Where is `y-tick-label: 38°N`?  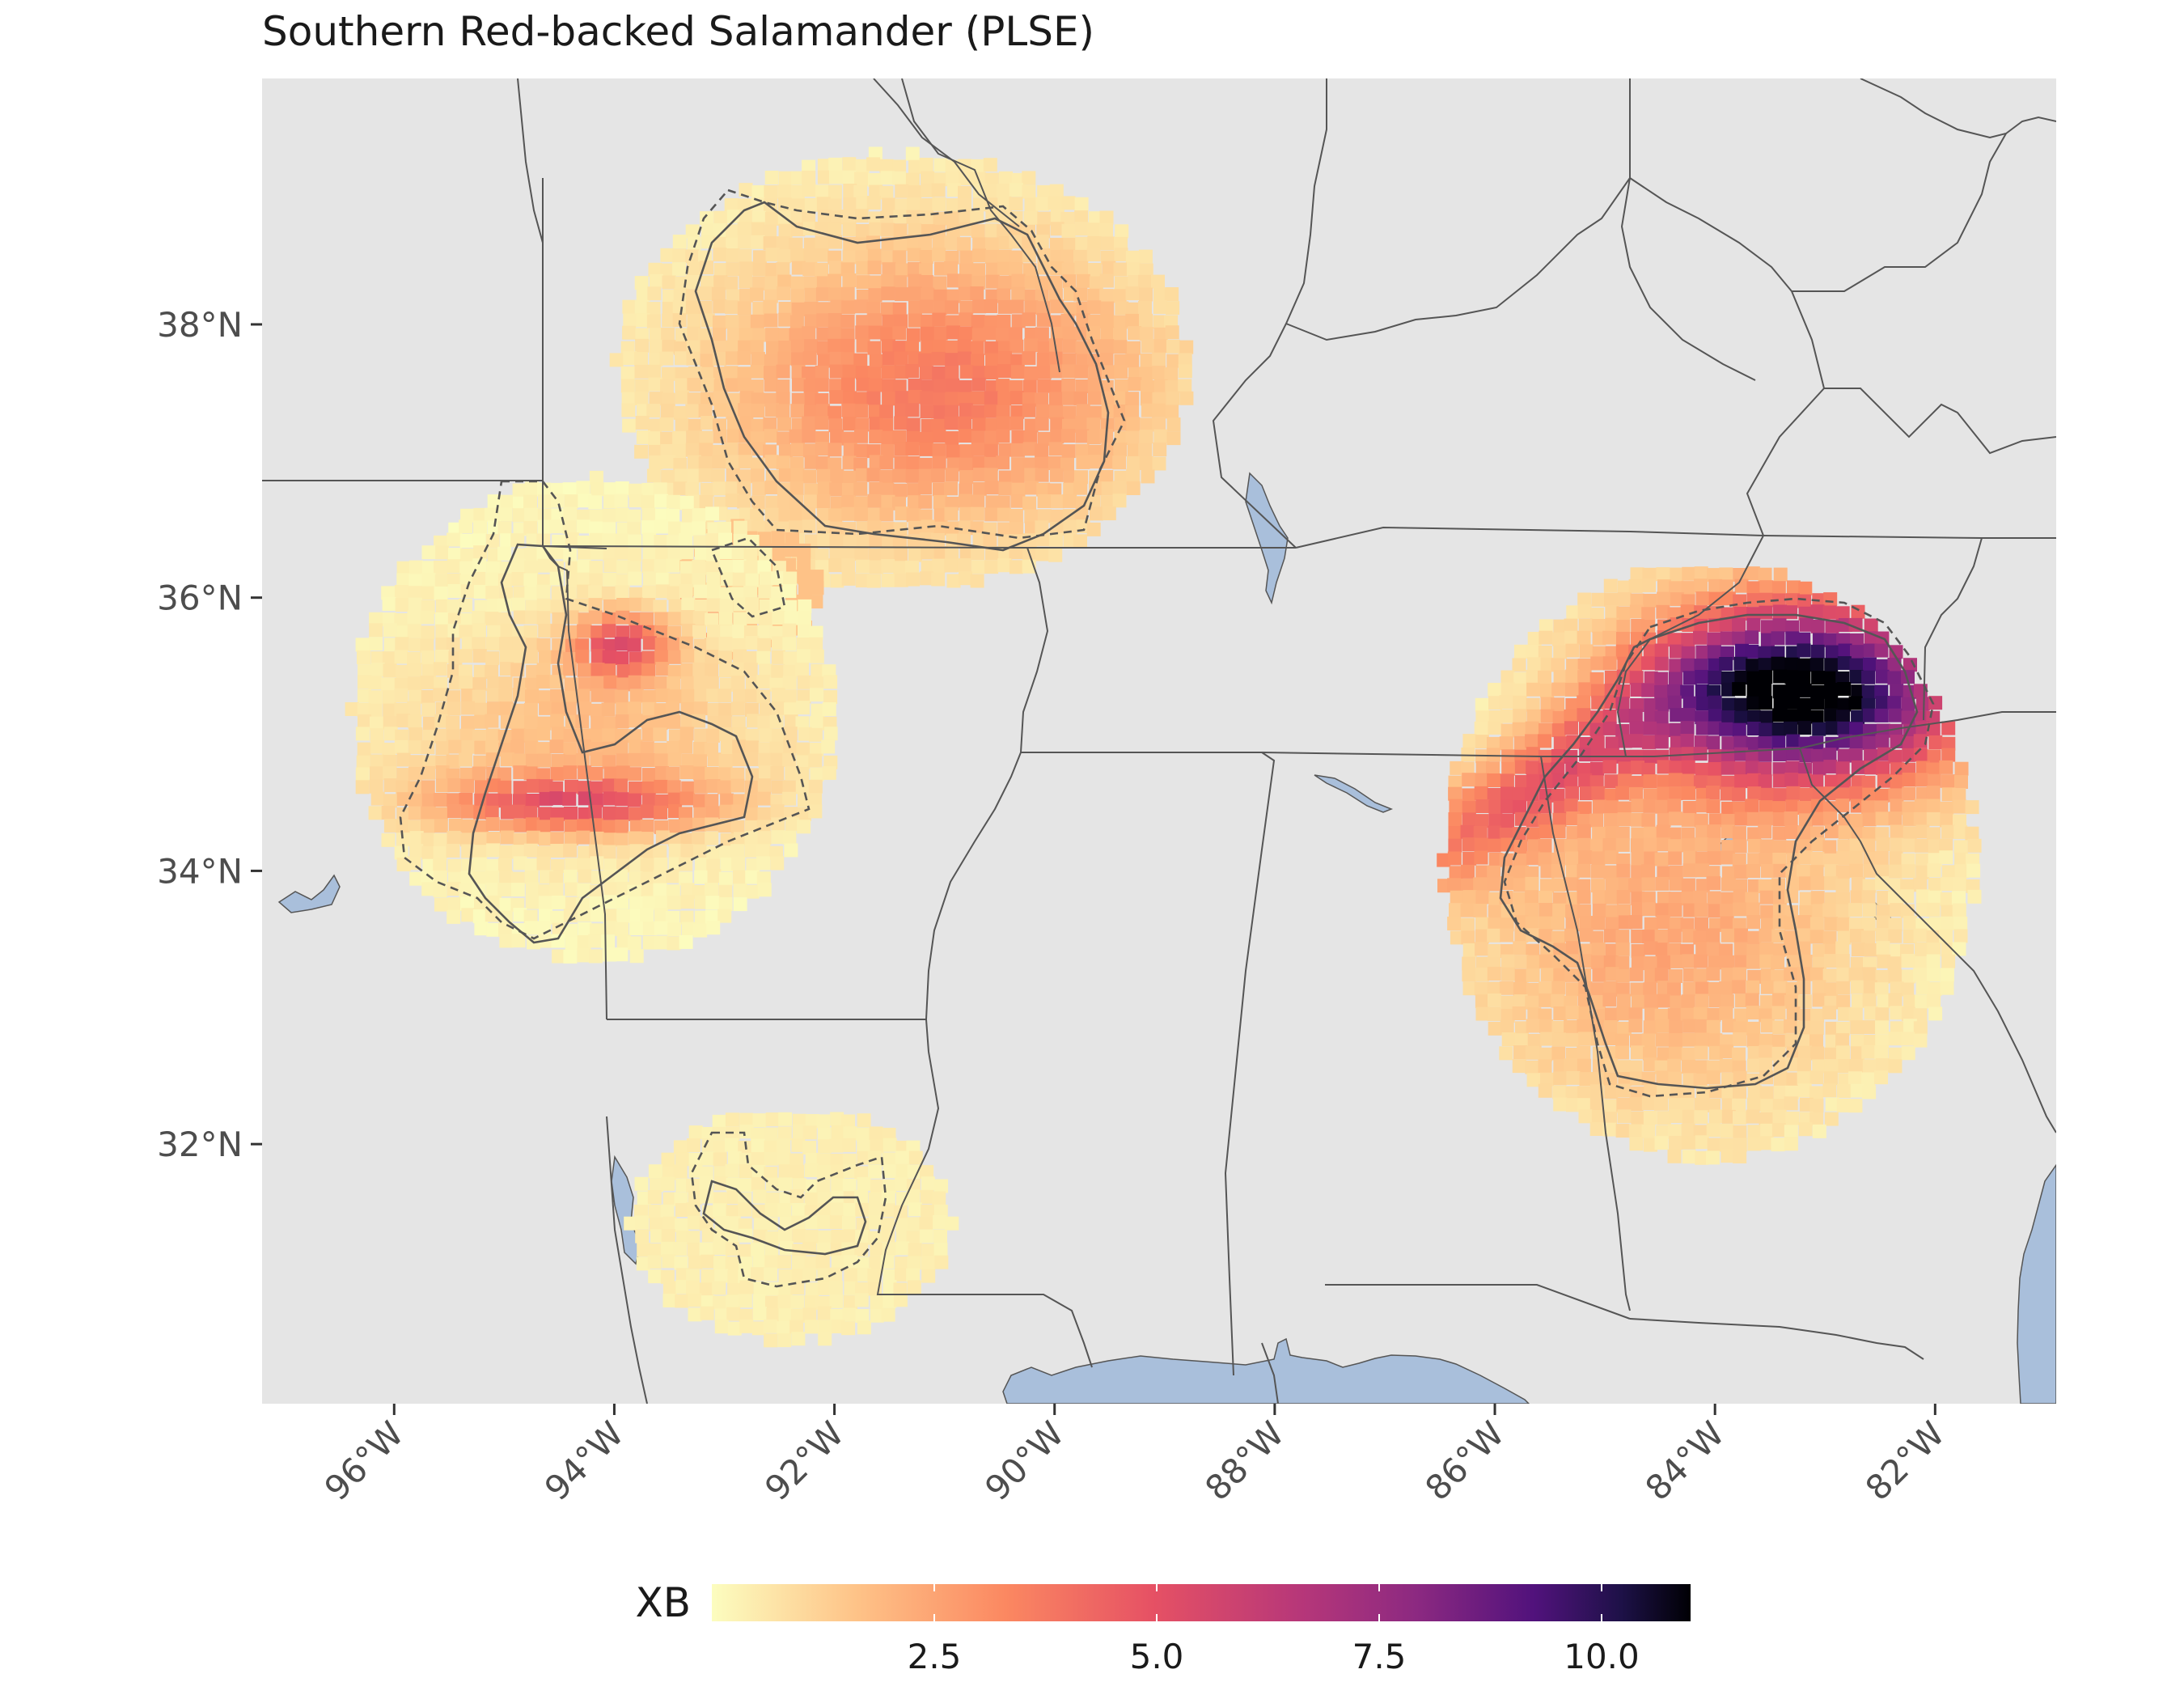 y-tick-label: 38°N is located at coordinates (200, 325).